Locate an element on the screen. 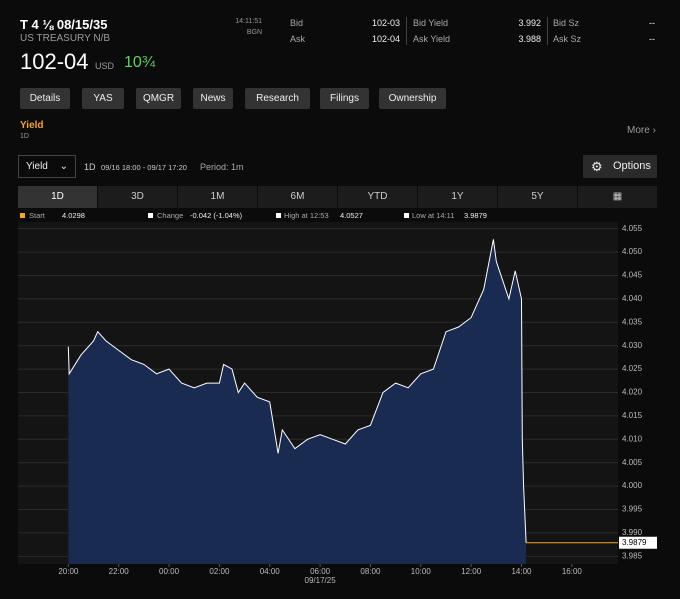 The height and width of the screenshot is (599, 680). y-tick-label: 4.045 is located at coordinates (632, 275).